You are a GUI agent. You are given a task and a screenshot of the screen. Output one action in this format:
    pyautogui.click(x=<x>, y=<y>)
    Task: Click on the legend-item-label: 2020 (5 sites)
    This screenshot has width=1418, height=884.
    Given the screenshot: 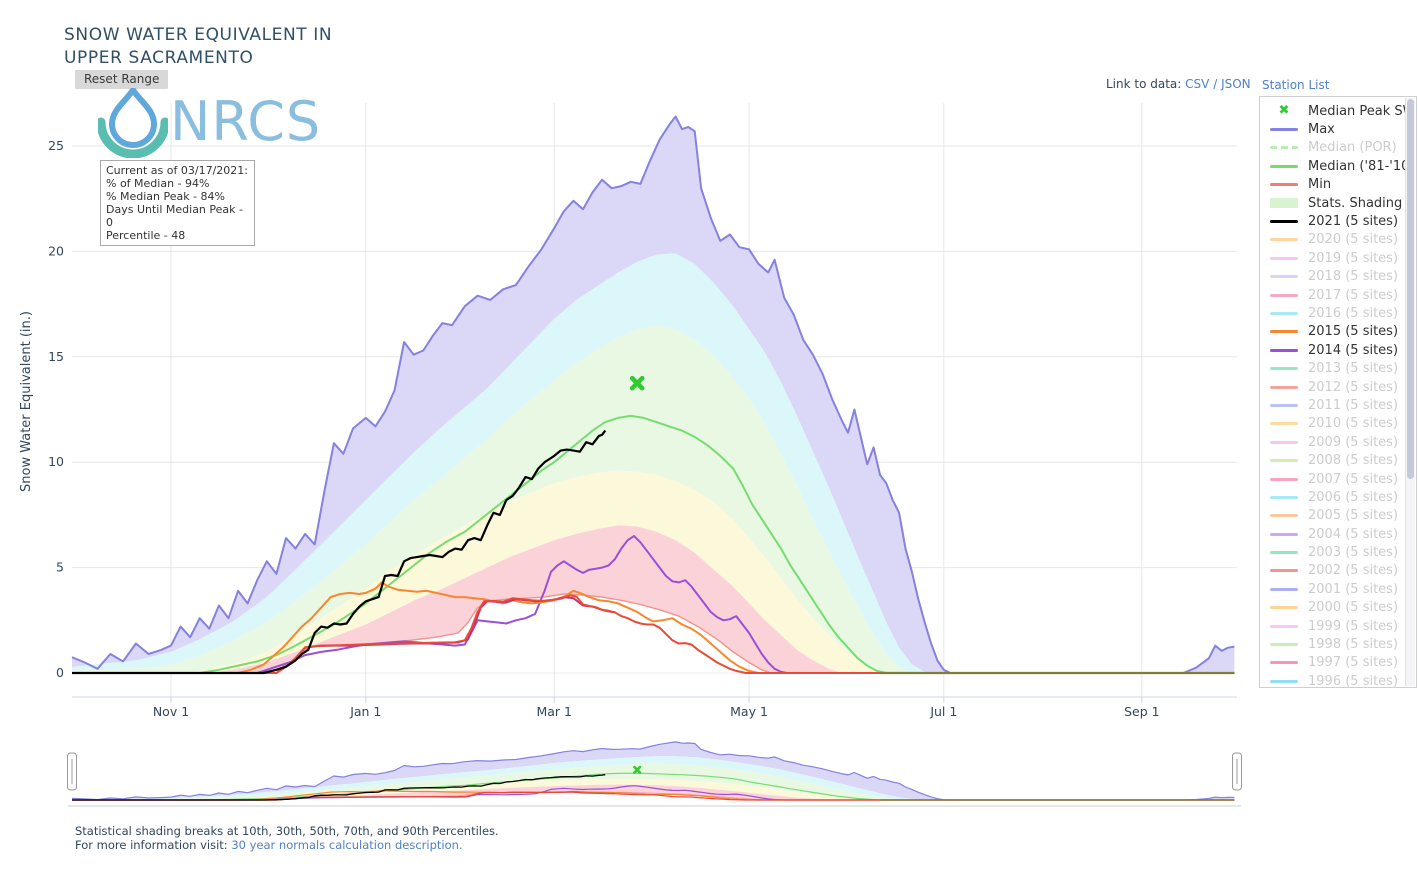 What is the action you would take?
    pyautogui.click(x=1353, y=240)
    